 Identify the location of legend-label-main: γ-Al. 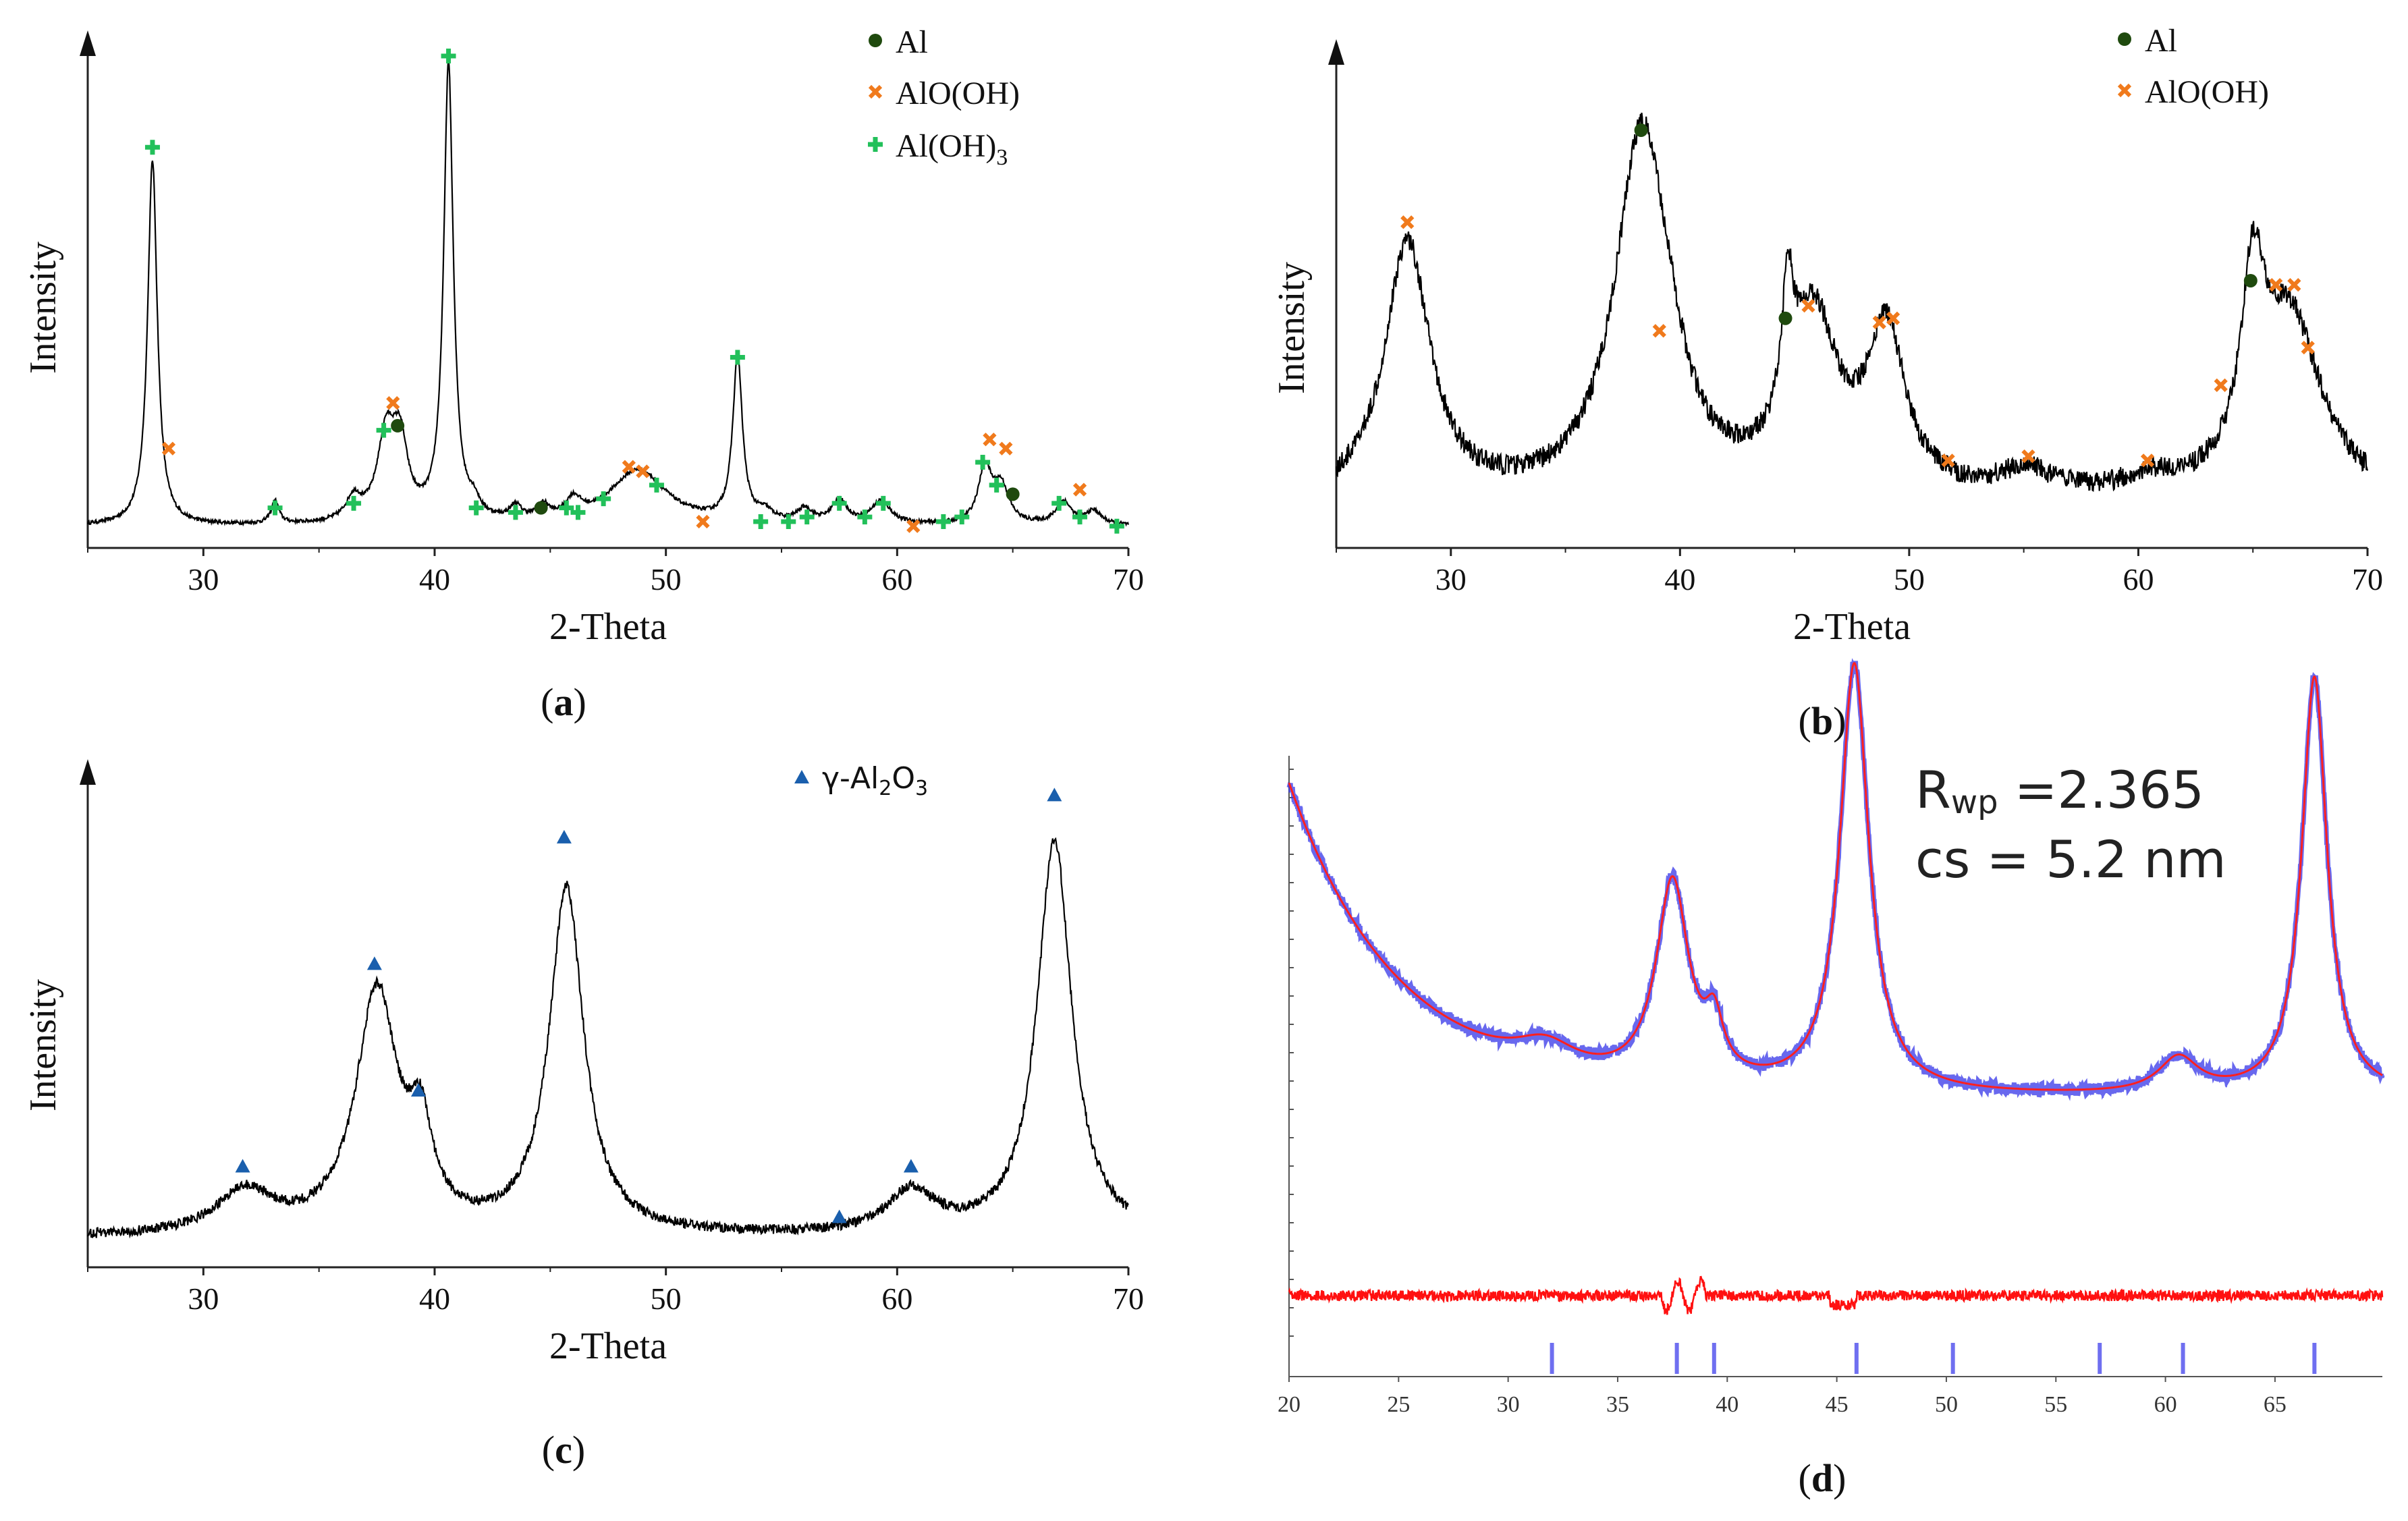
(850, 778).